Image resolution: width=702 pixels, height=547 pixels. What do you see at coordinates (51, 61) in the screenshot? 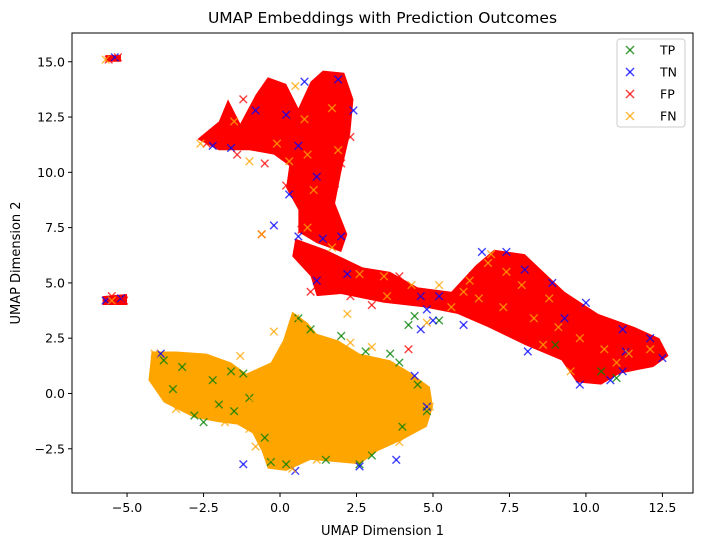
I see `y-tick-label: 15.0` at bounding box center [51, 61].